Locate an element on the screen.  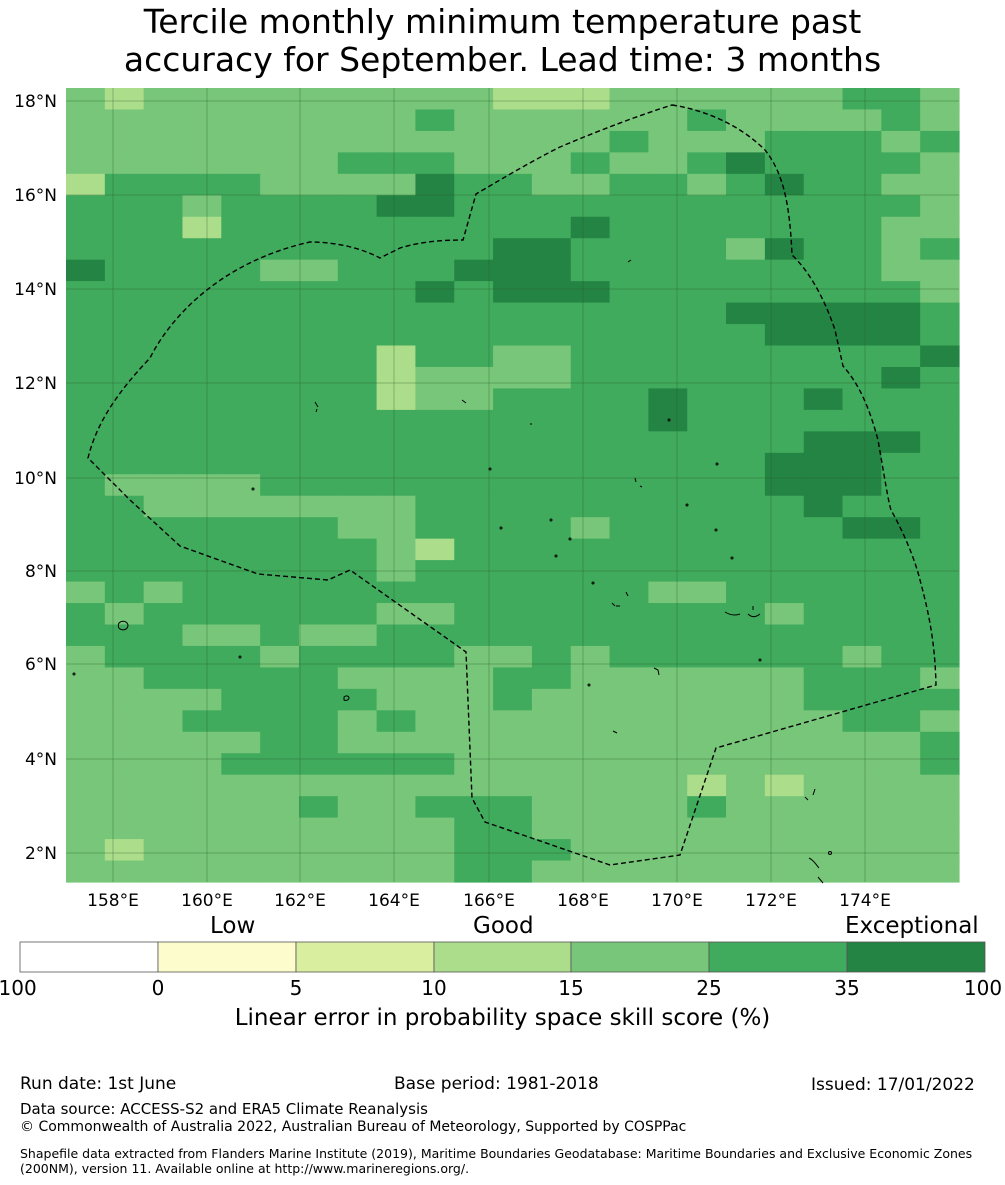
longitude-label: 164°E is located at coordinates (394, 901).